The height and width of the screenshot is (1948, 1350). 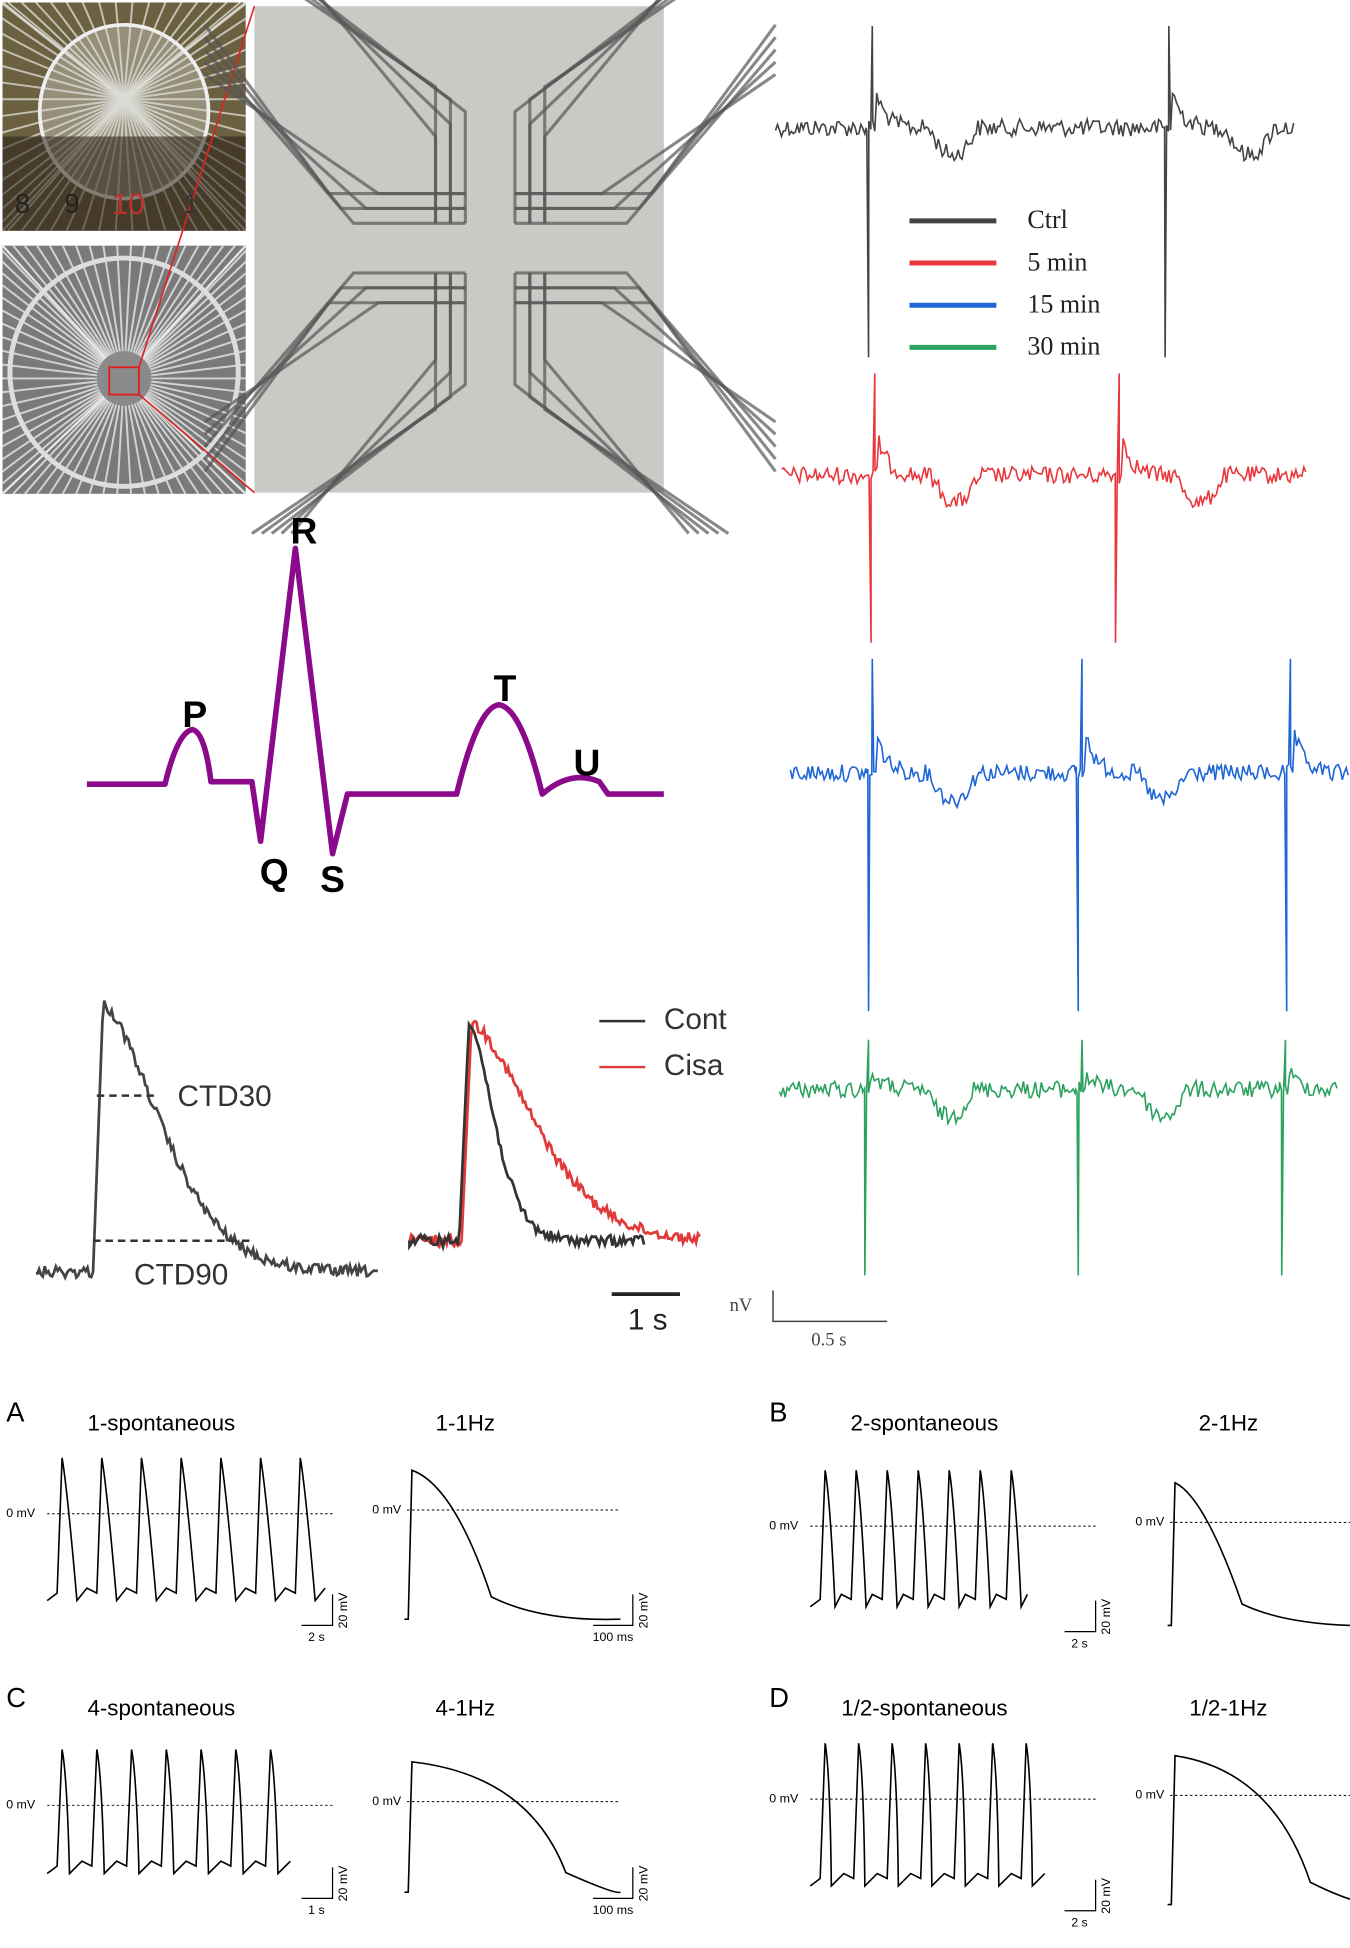 What do you see at coordinates (586, 762) in the screenshot?
I see `ecg-label: U` at bounding box center [586, 762].